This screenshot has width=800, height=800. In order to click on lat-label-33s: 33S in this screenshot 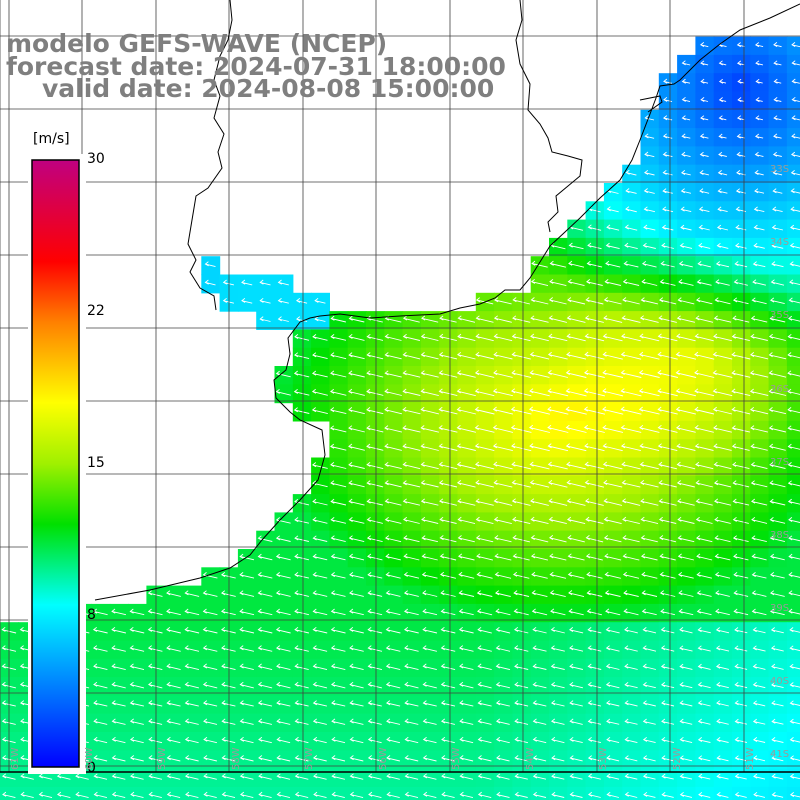, I will do `click(780, 169)`.